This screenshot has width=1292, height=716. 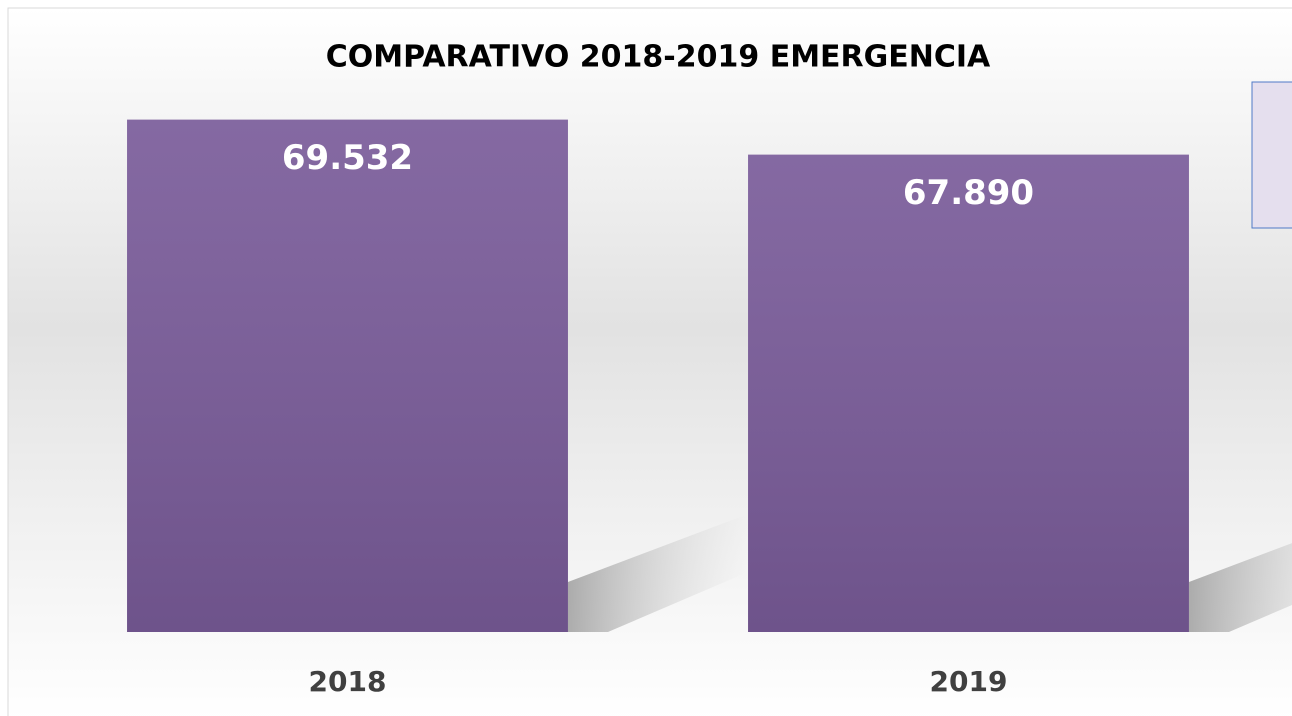 What do you see at coordinates (968, 193) in the screenshot?
I see `value-label: 67.890` at bounding box center [968, 193].